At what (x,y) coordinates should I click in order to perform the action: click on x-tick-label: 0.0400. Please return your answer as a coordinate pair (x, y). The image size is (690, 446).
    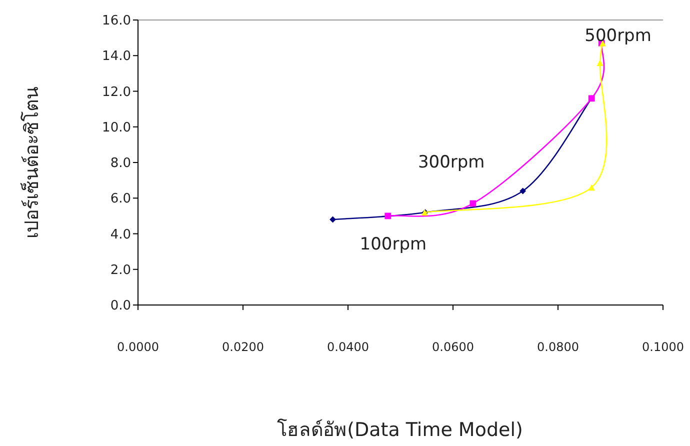
    Looking at the image, I should click on (348, 347).